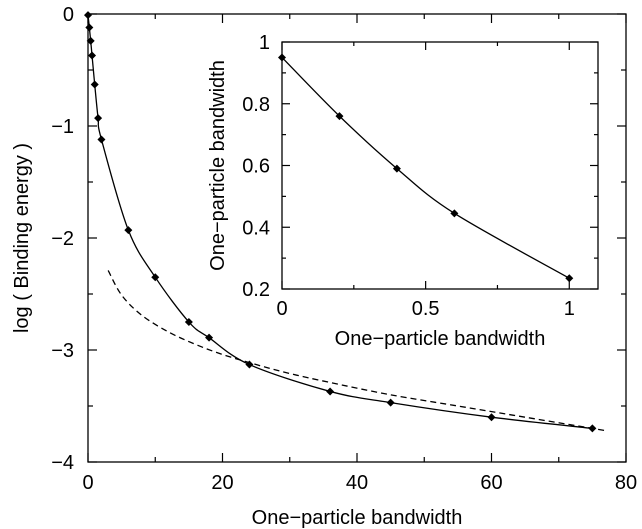  What do you see at coordinates (62, 351) in the screenshot?
I see `y-tick-label: −3` at bounding box center [62, 351].